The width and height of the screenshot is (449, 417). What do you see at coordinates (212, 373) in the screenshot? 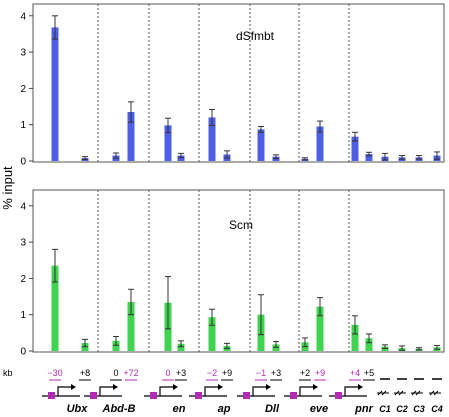
I see `kb-position-label: −2` at bounding box center [212, 373].